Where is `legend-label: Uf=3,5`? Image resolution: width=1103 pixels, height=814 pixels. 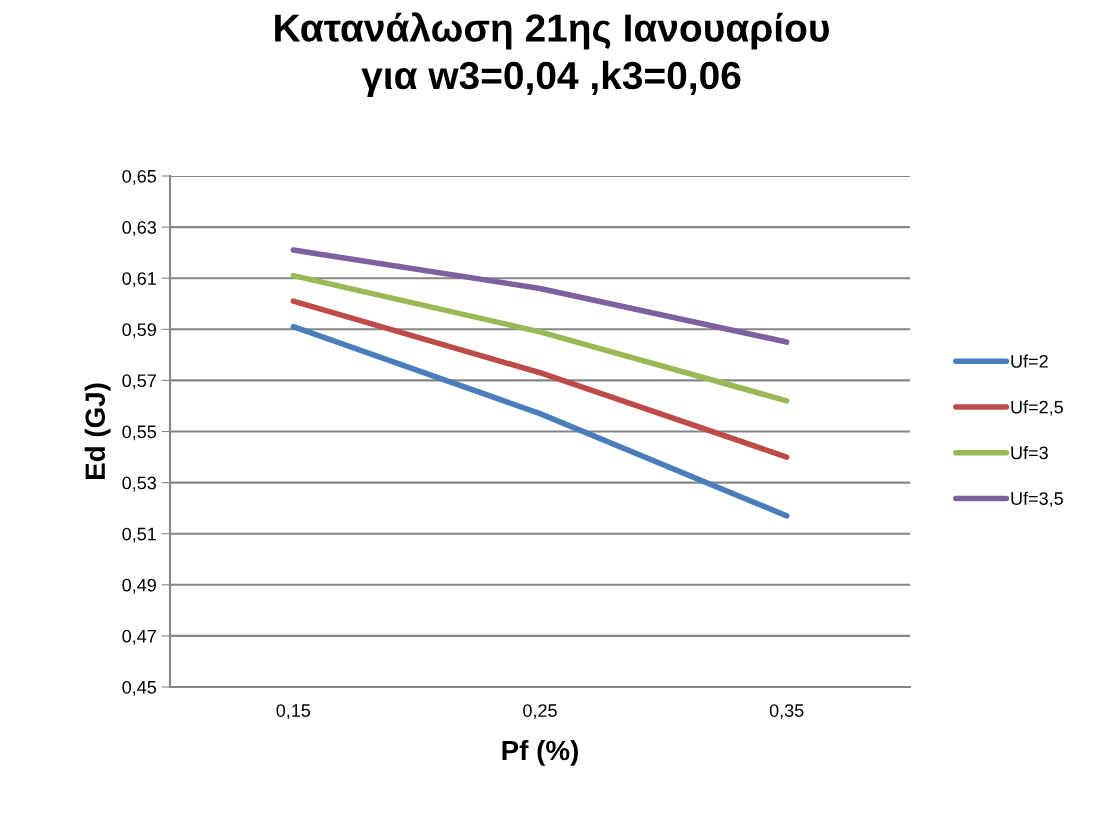
legend-label: Uf=3,5 is located at coordinates (1037, 499).